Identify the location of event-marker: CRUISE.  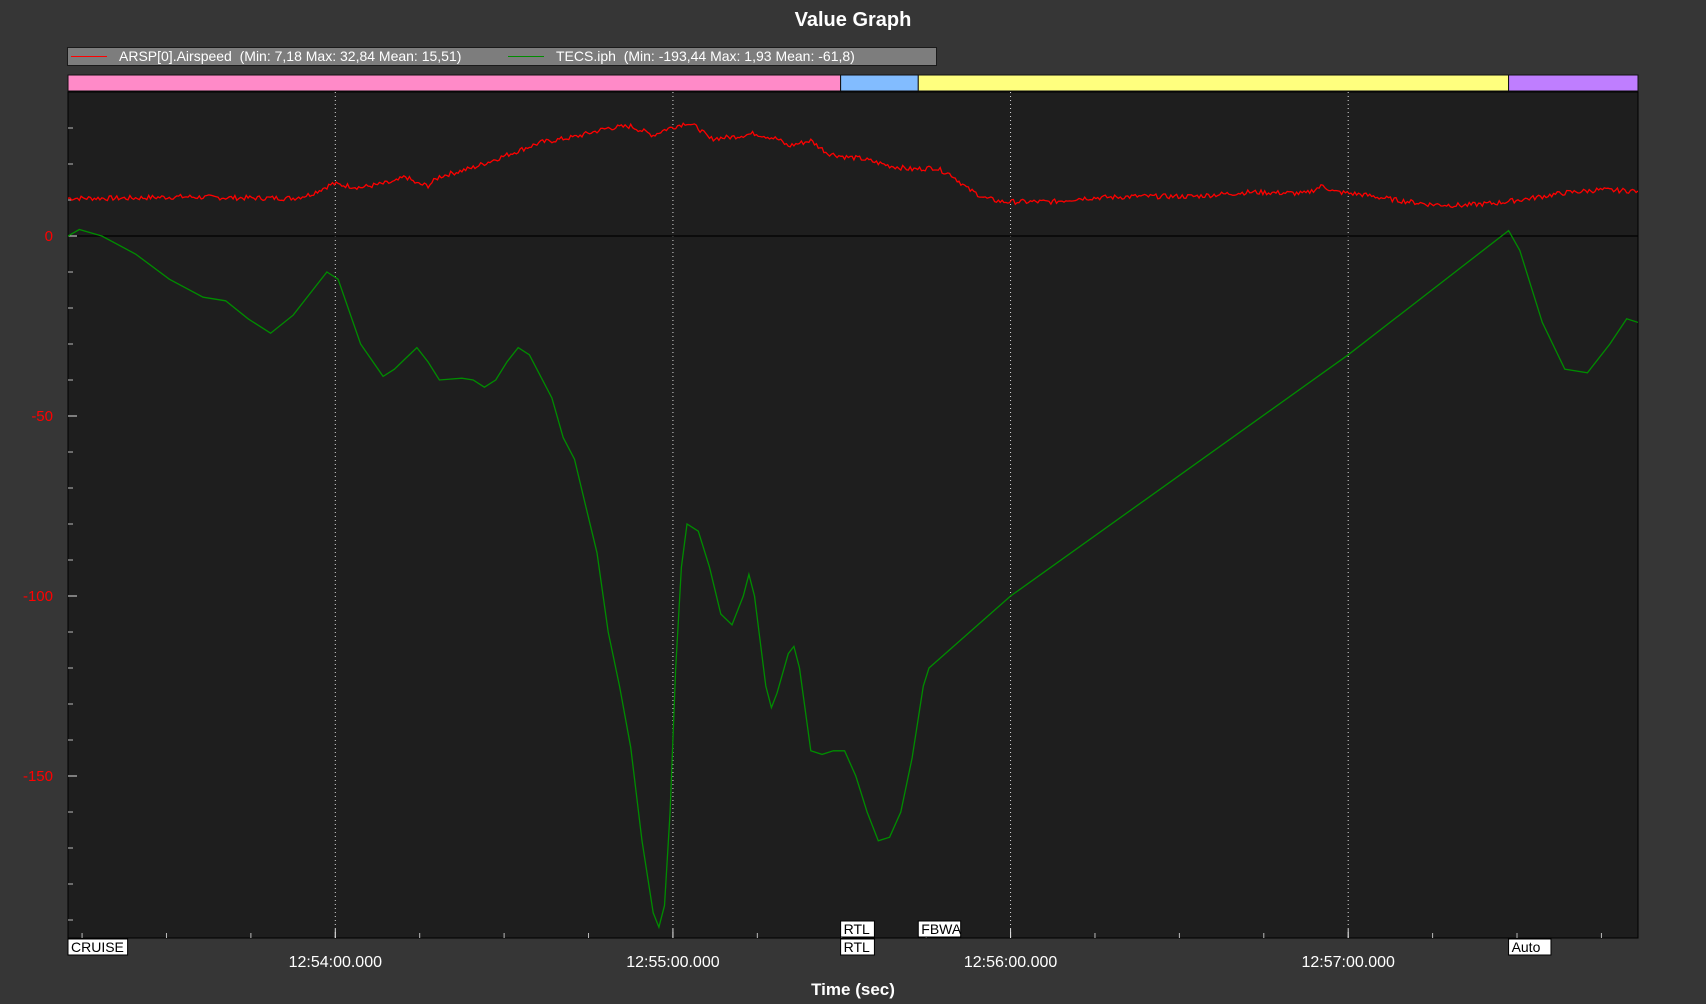
(98, 947).